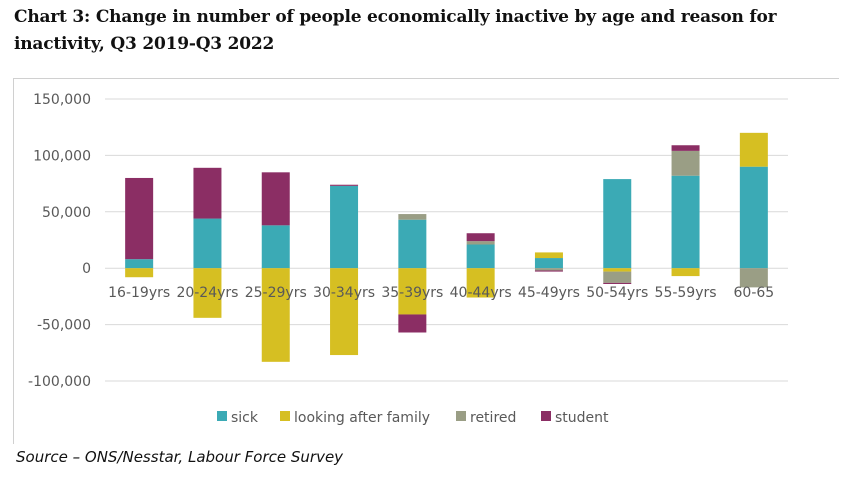  I want to click on bar-looking-after-family-35-39yrs, so click(412, 291).